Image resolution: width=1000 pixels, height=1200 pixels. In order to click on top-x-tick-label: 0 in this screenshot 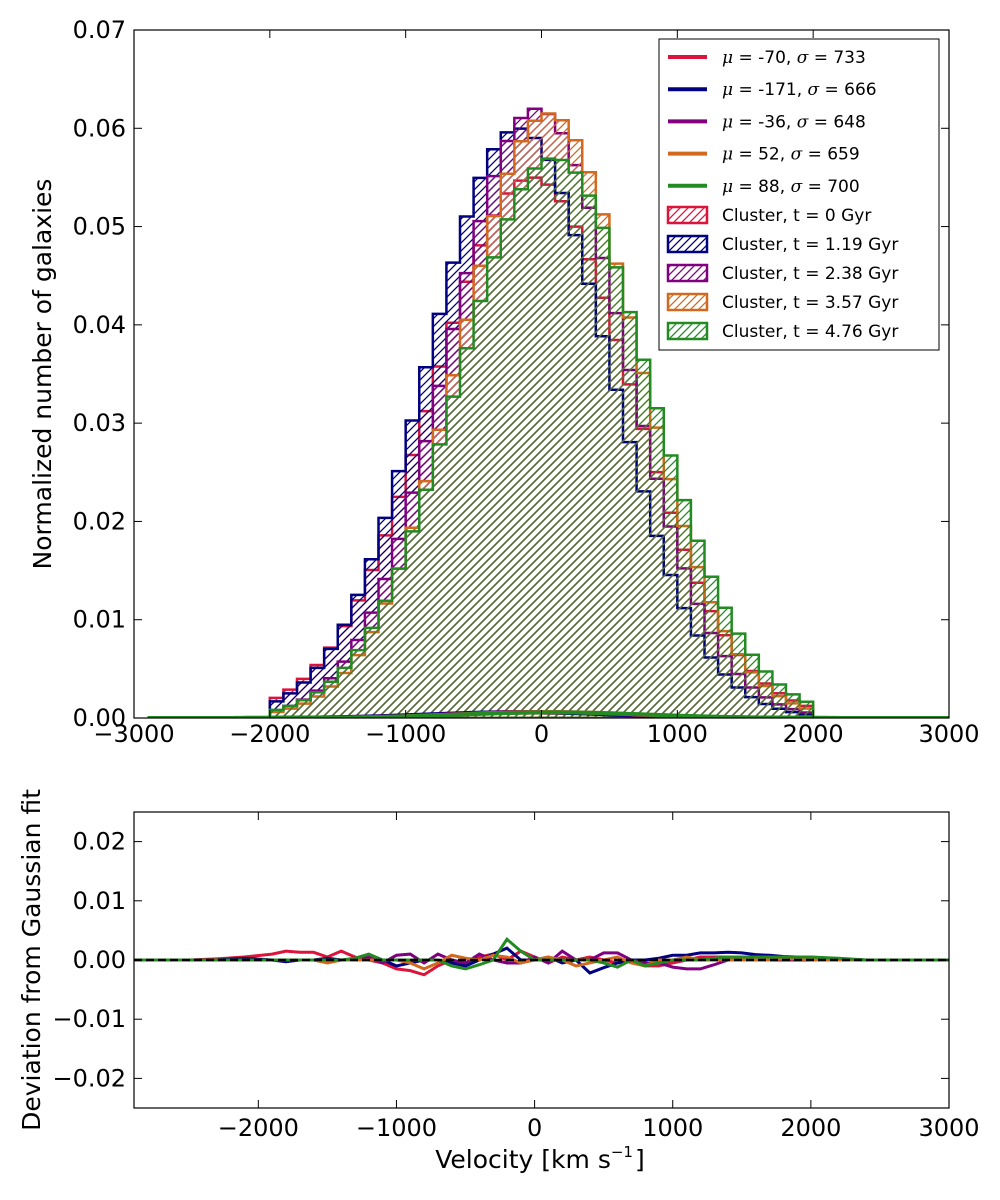, I will do `click(541, 734)`.